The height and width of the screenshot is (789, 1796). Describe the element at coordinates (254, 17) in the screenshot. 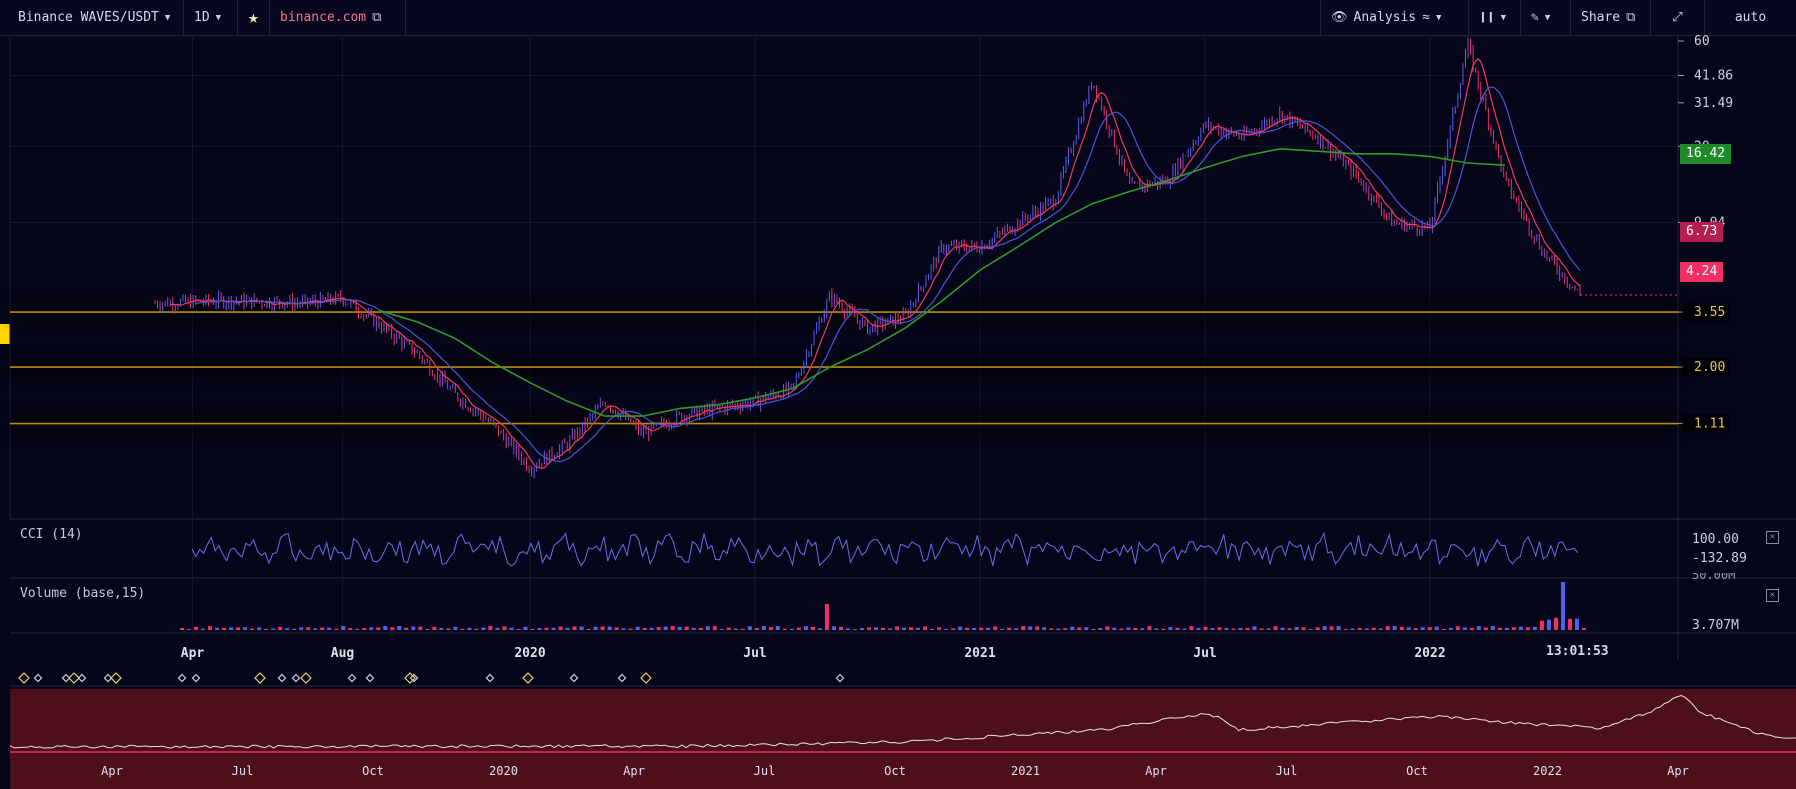

I see `favorite-button: ★` at that location.